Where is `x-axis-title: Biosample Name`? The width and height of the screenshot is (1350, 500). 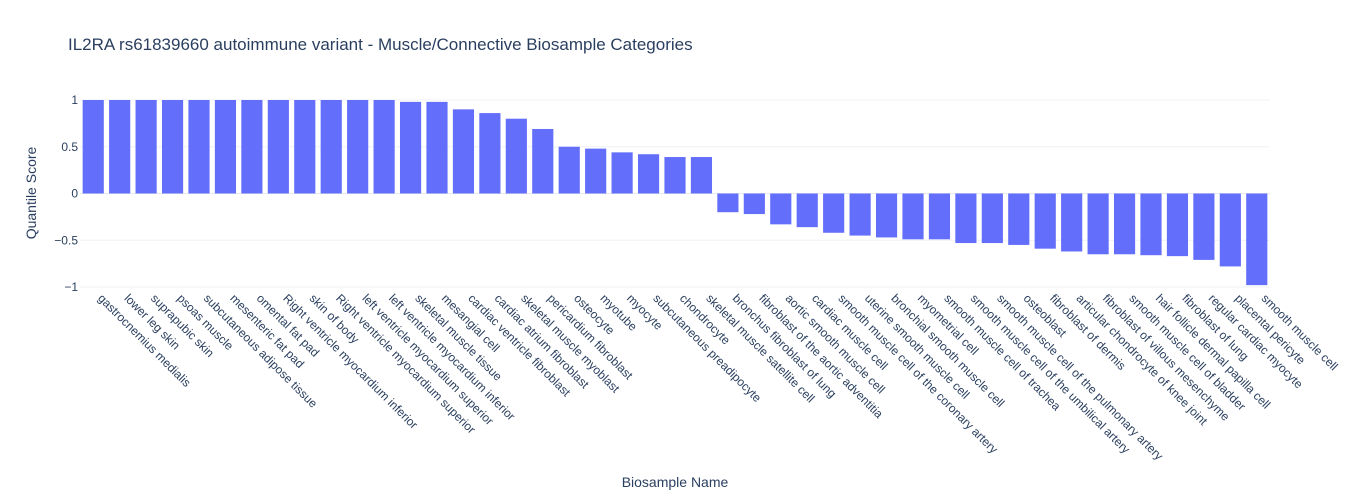
x-axis-title: Biosample Name is located at coordinates (675, 482).